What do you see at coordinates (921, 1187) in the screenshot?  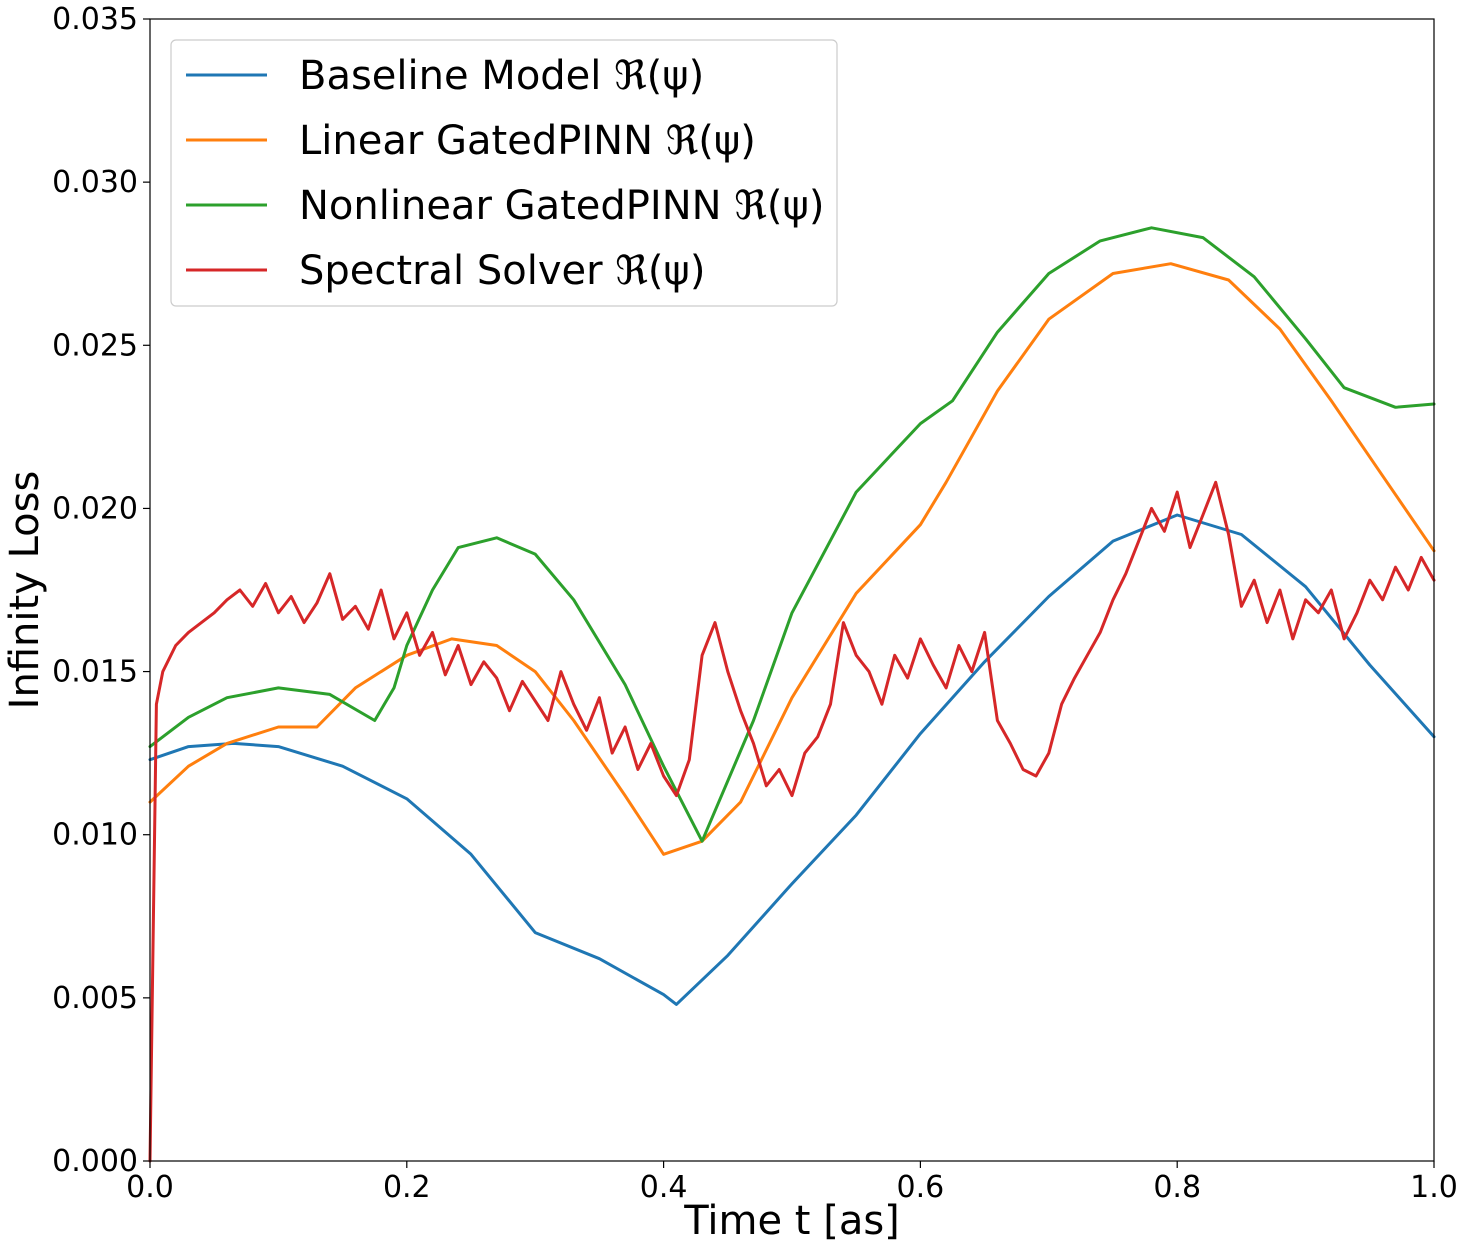 I see `x-tick-label: 0.6` at bounding box center [921, 1187].